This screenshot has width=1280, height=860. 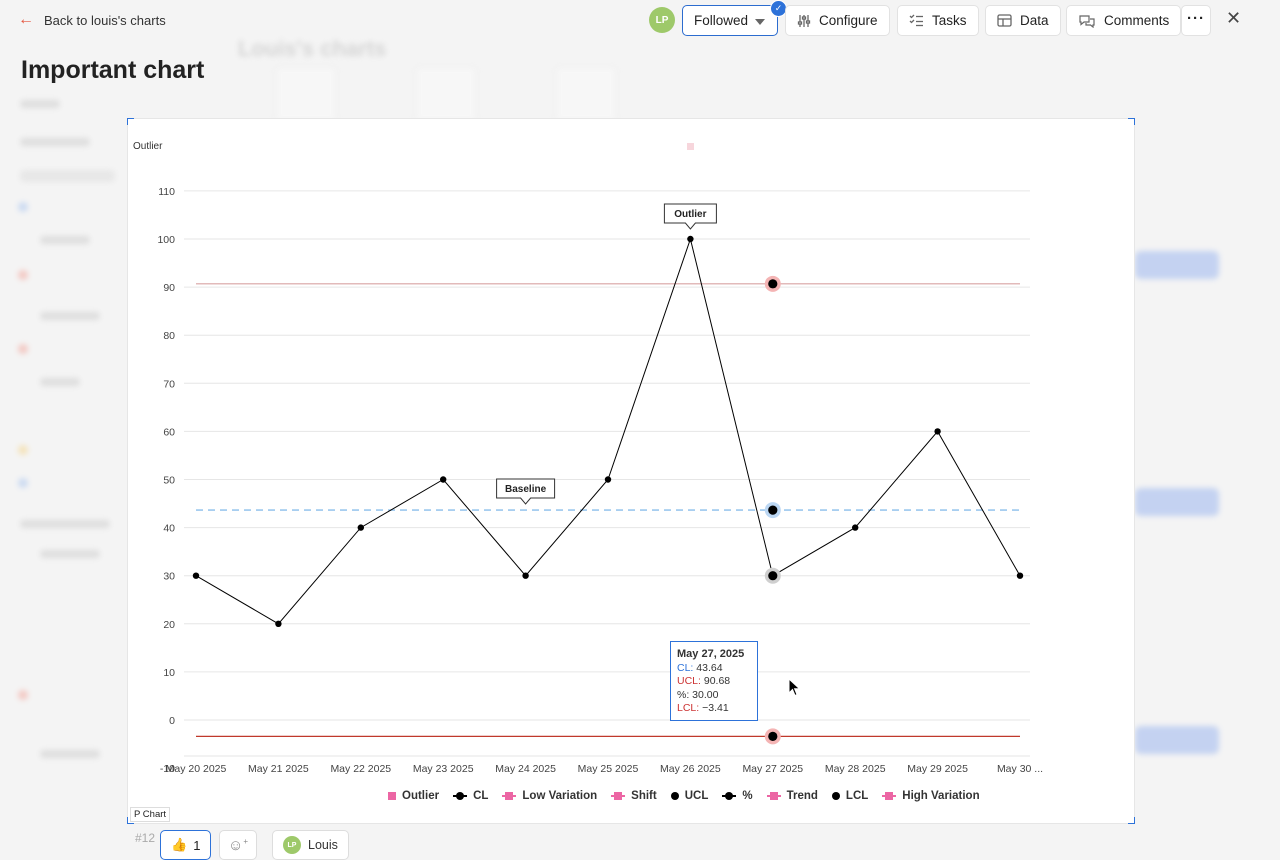 What do you see at coordinates (683, 694) in the screenshot?
I see `tooltip-key: %:` at bounding box center [683, 694].